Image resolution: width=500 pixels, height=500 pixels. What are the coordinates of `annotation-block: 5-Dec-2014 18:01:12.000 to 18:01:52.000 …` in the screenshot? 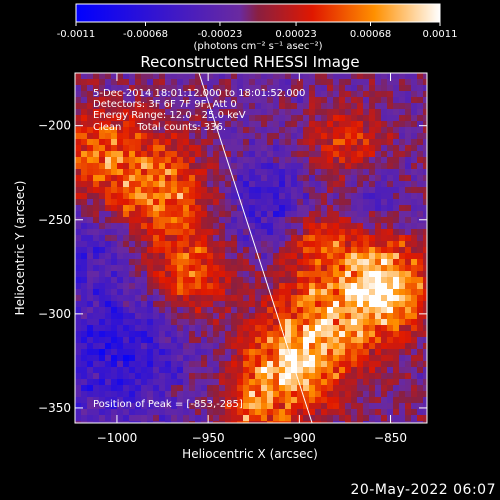 It's located at (199, 110).